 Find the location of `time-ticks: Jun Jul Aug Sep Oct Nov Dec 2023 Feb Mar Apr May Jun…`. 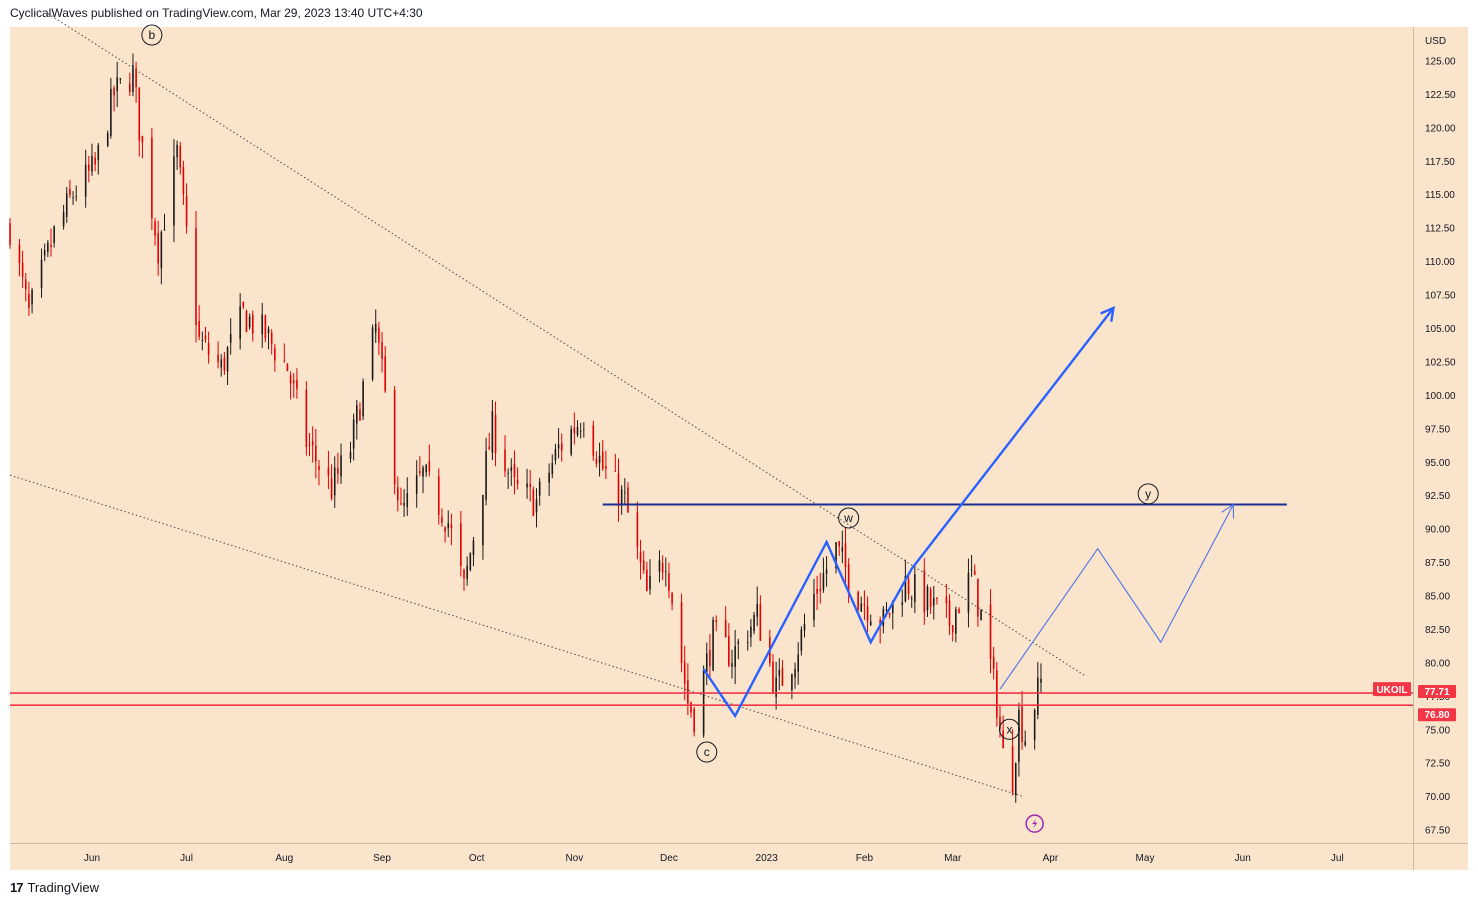

time-ticks: Jun Jul Aug Sep Oct Nov Dec 2023 Feb Mar Apr May Jun… is located at coordinates (714, 858).